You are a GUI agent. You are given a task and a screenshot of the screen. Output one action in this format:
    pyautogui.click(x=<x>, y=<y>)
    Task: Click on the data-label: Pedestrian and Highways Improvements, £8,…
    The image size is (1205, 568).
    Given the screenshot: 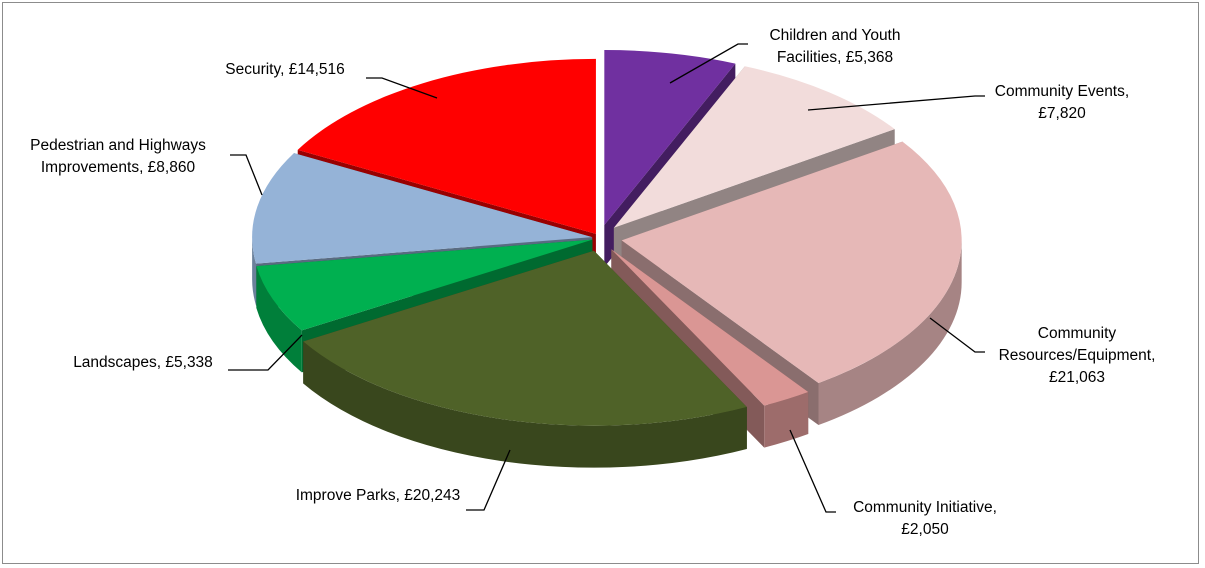 What is the action you would take?
    pyautogui.click(x=118, y=156)
    